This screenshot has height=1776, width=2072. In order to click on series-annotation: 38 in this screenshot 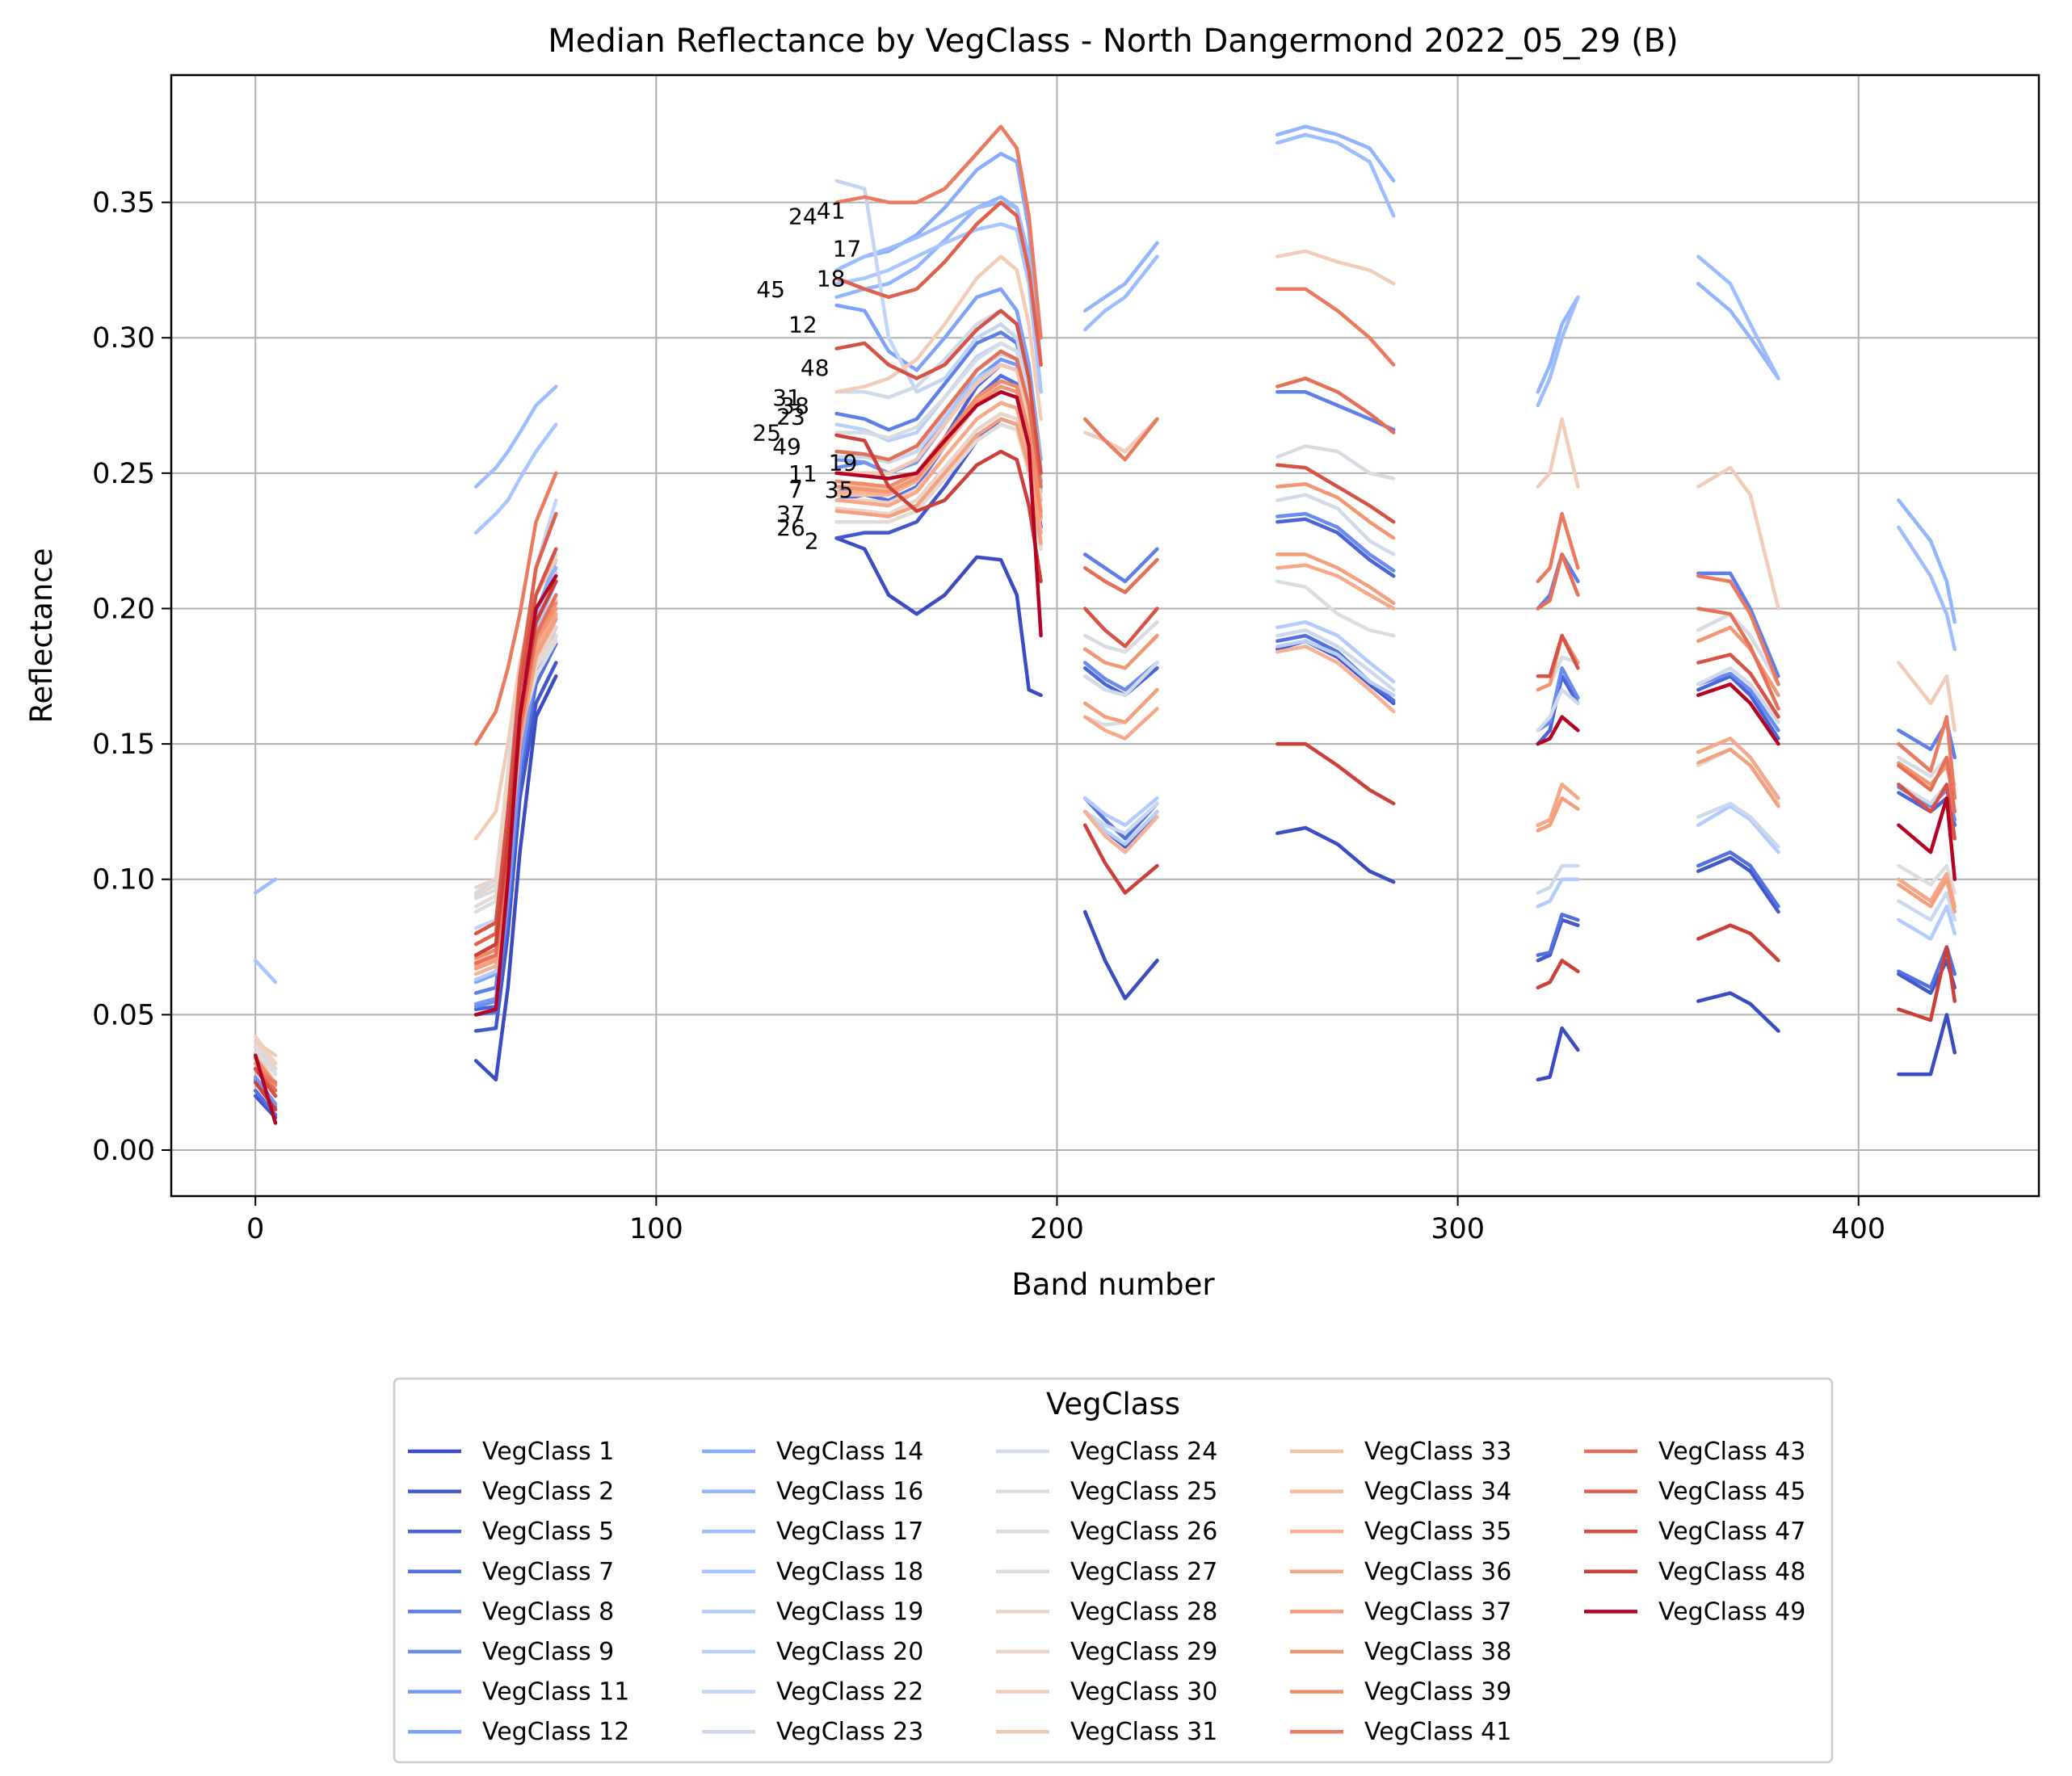, I will do `click(794, 406)`.